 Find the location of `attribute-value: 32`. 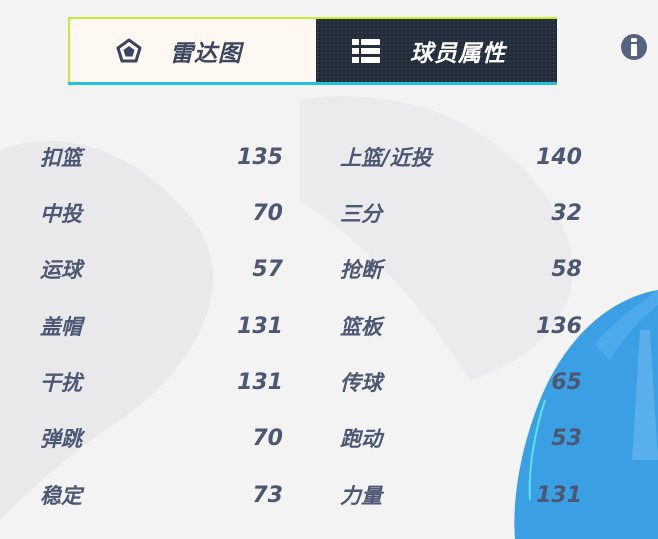

attribute-value: 32 is located at coordinates (566, 213).